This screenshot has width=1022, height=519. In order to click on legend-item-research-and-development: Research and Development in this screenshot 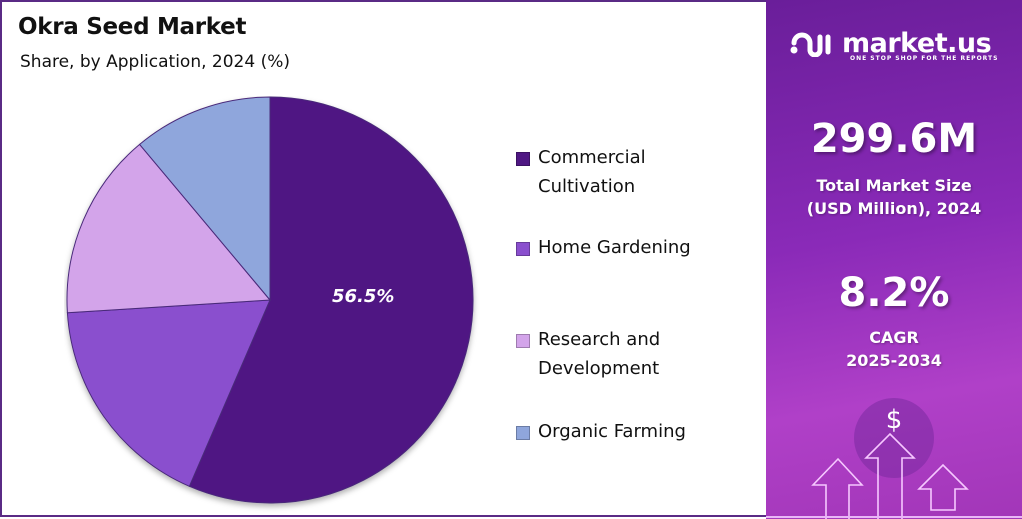, I will do `click(636, 354)`.